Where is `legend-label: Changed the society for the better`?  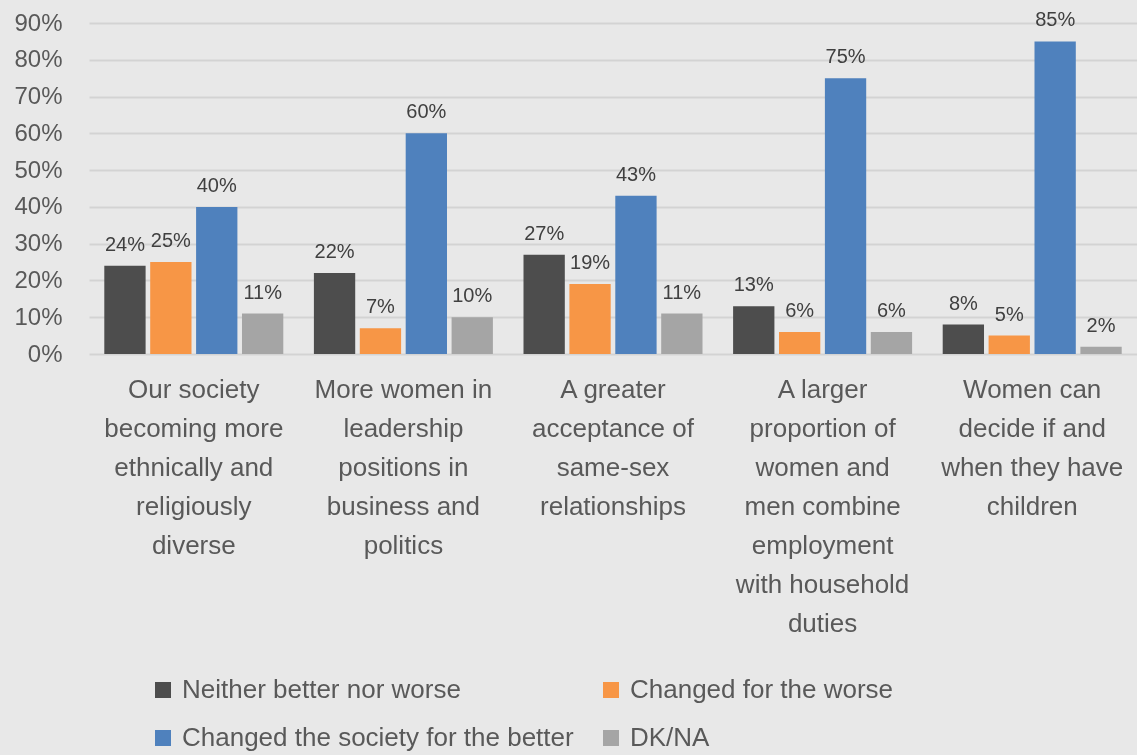
legend-label: Changed the society for the better is located at coordinates (378, 737).